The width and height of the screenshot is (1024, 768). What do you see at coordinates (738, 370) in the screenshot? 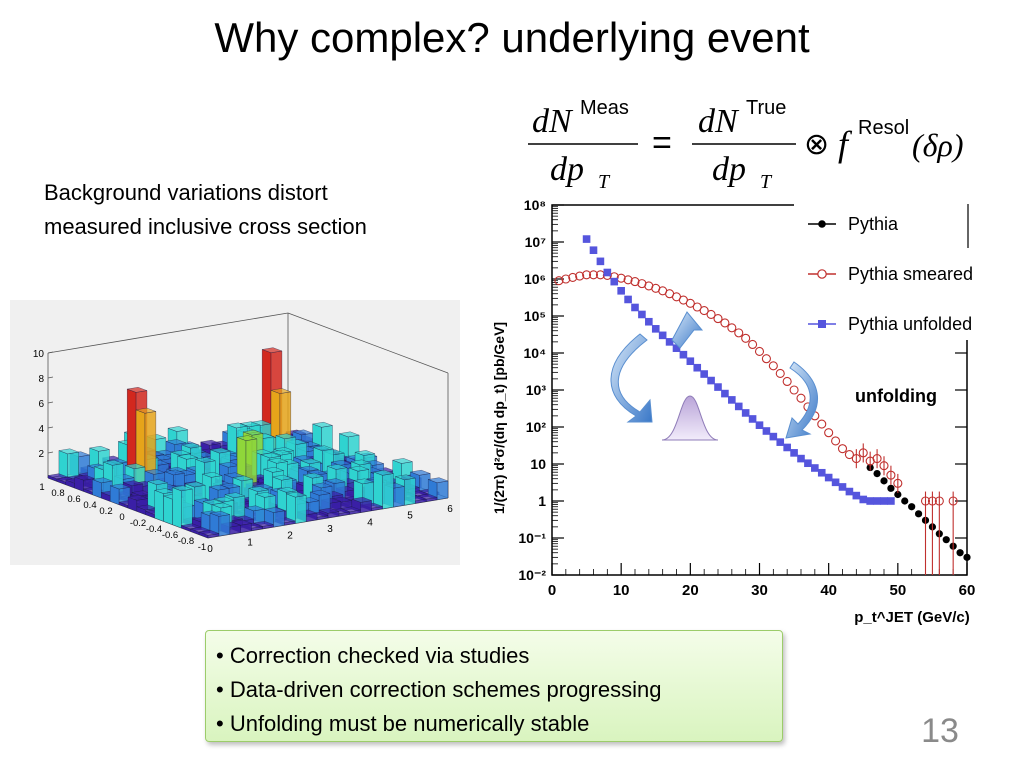
I see `series-pythia-unfolded` at bounding box center [738, 370].